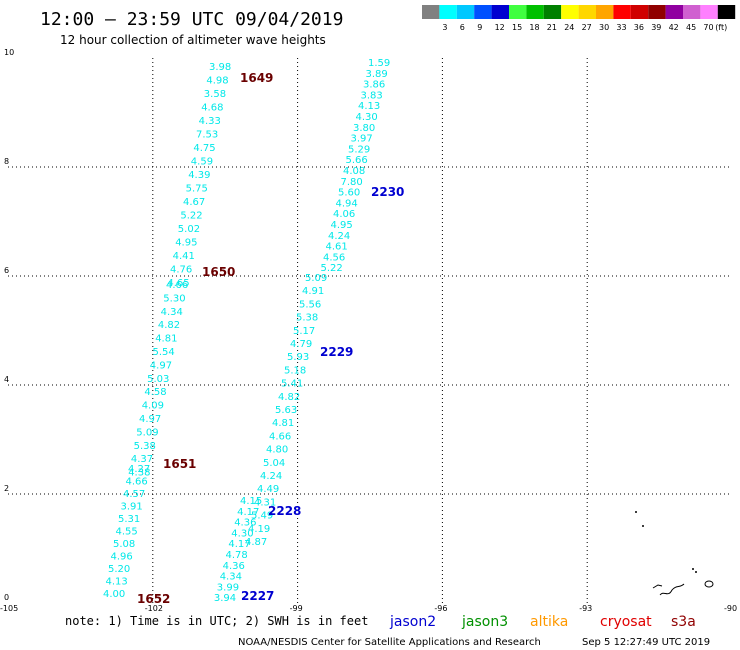 The height and width of the screenshot is (650, 740). I want to click on pass-number-label: 1652, so click(153, 599).